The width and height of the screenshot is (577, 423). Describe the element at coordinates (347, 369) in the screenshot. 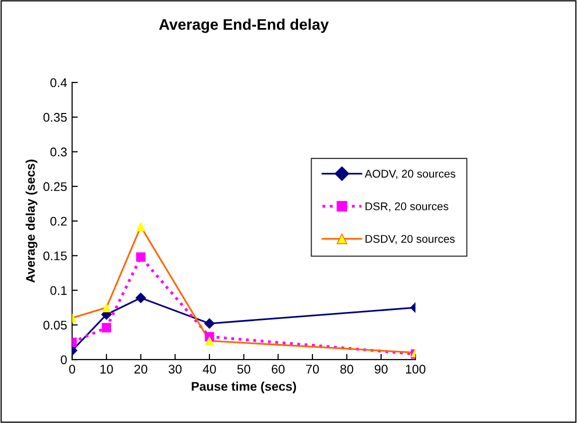

I see `x-tick-label: 80` at that location.